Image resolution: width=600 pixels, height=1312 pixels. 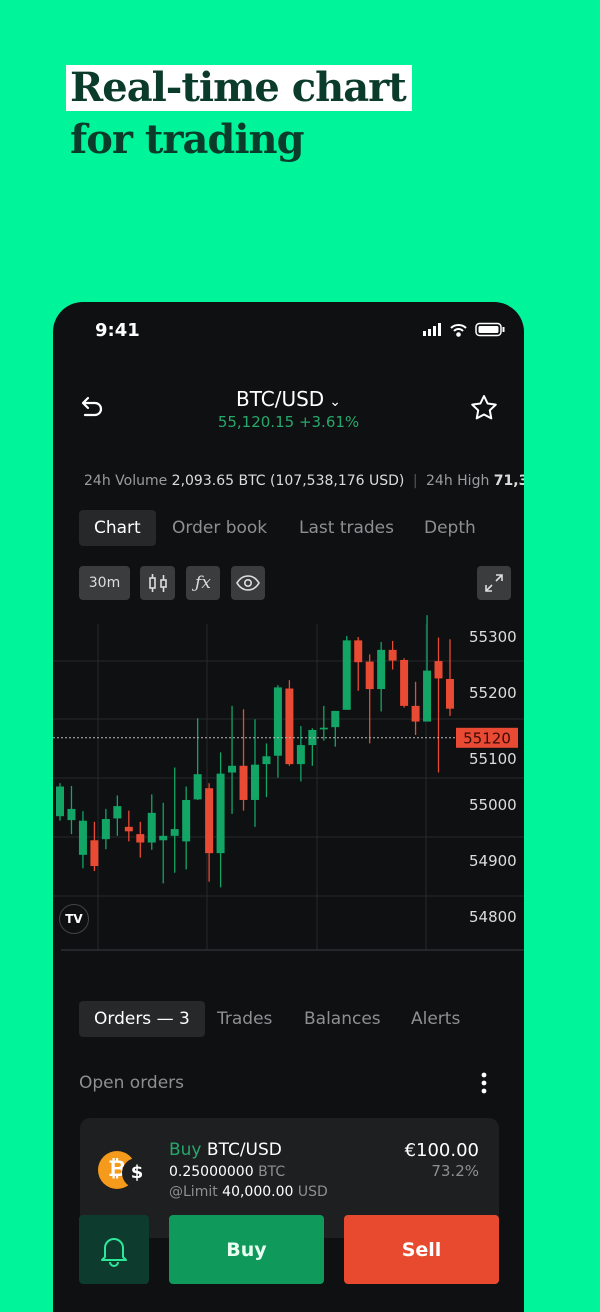 What do you see at coordinates (508, 481) in the screenshot?
I see `high-value: 71,3` at bounding box center [508, 481].